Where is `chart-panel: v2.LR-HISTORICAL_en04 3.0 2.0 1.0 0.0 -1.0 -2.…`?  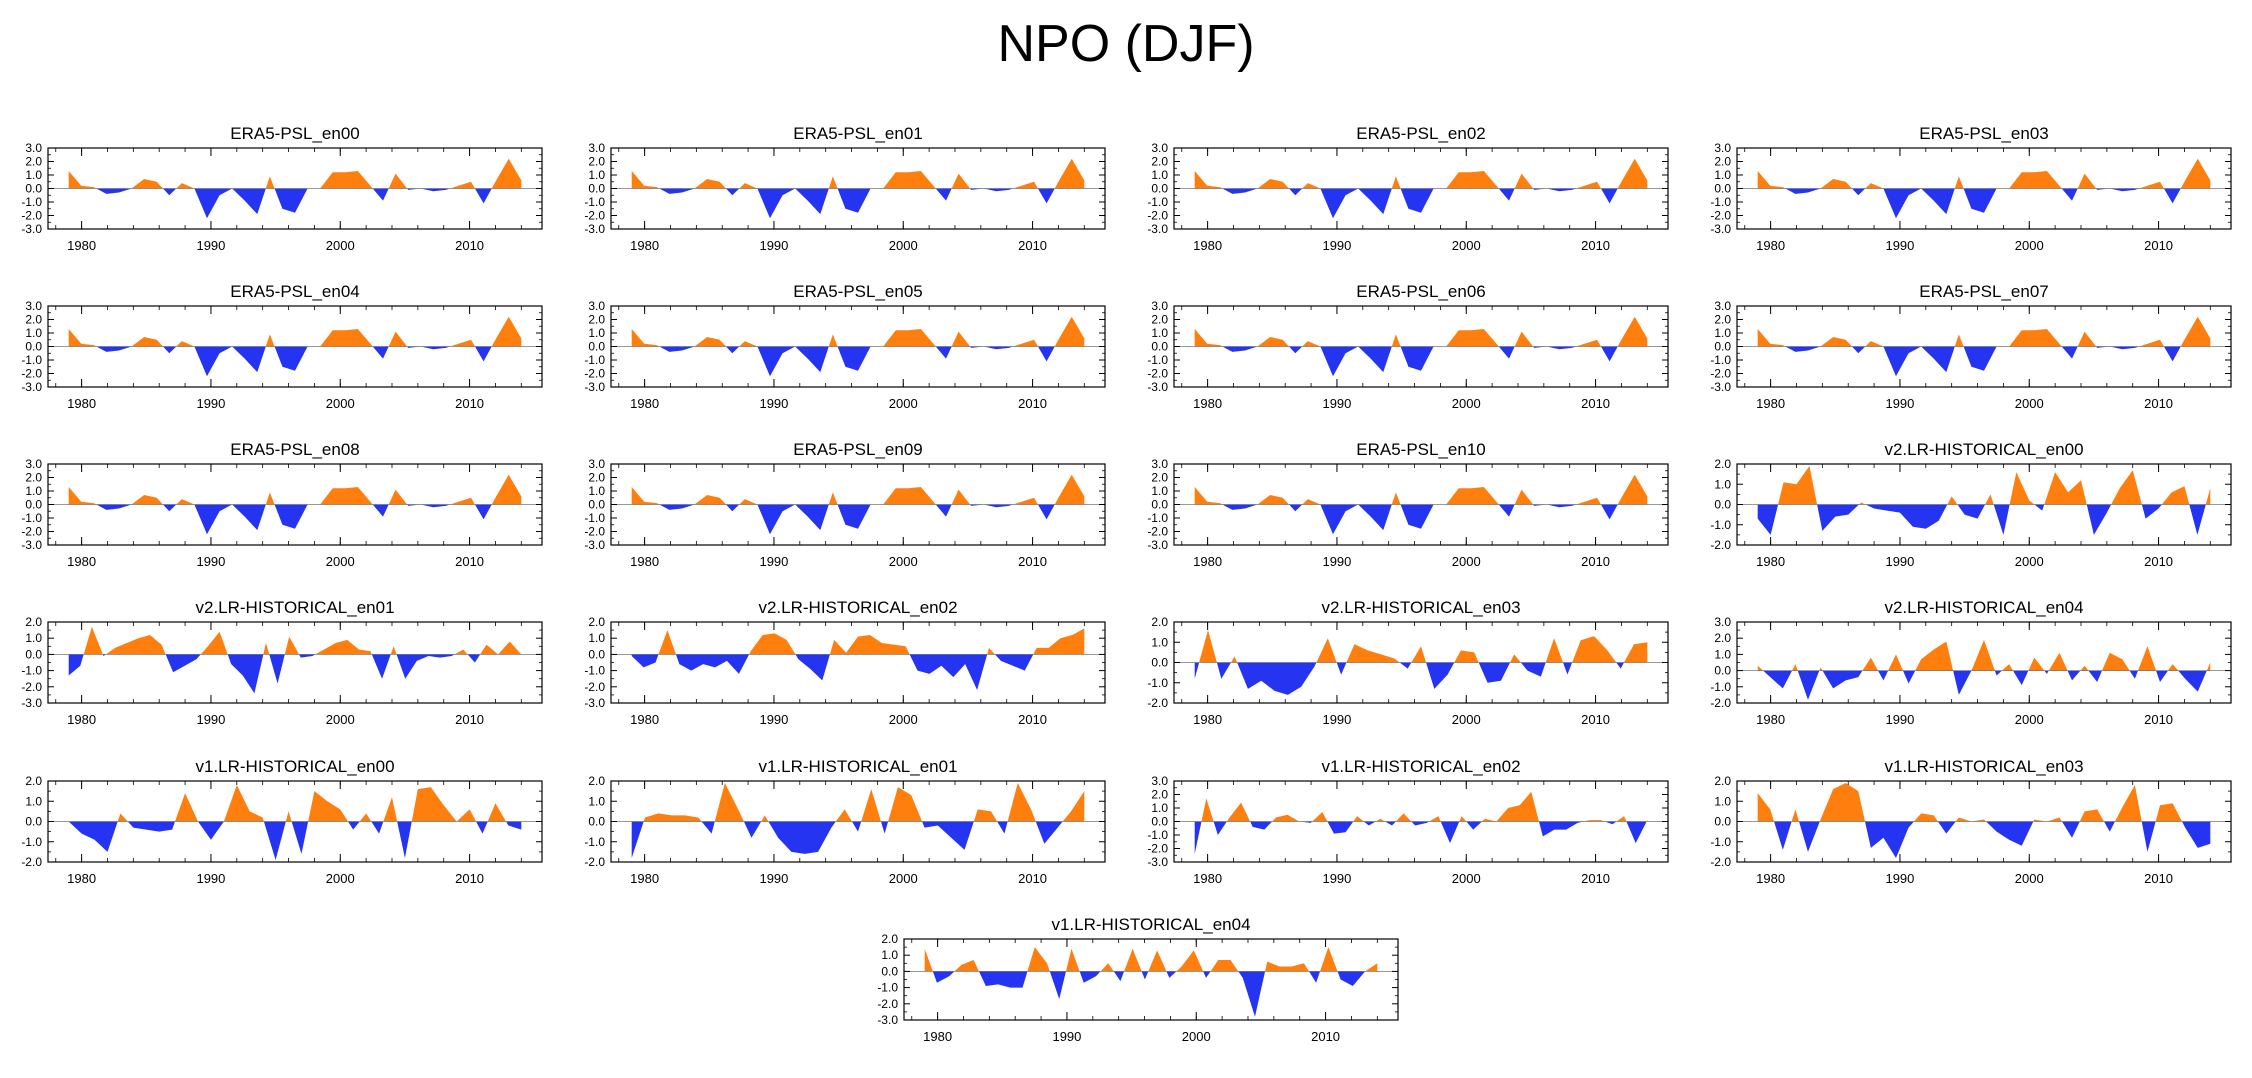
chart-panel: v2.LR-HISTORICAL_en04 3.0 2.0 1.0 0.0 -1.0 -2.… is located at coordinates (1971, 662).